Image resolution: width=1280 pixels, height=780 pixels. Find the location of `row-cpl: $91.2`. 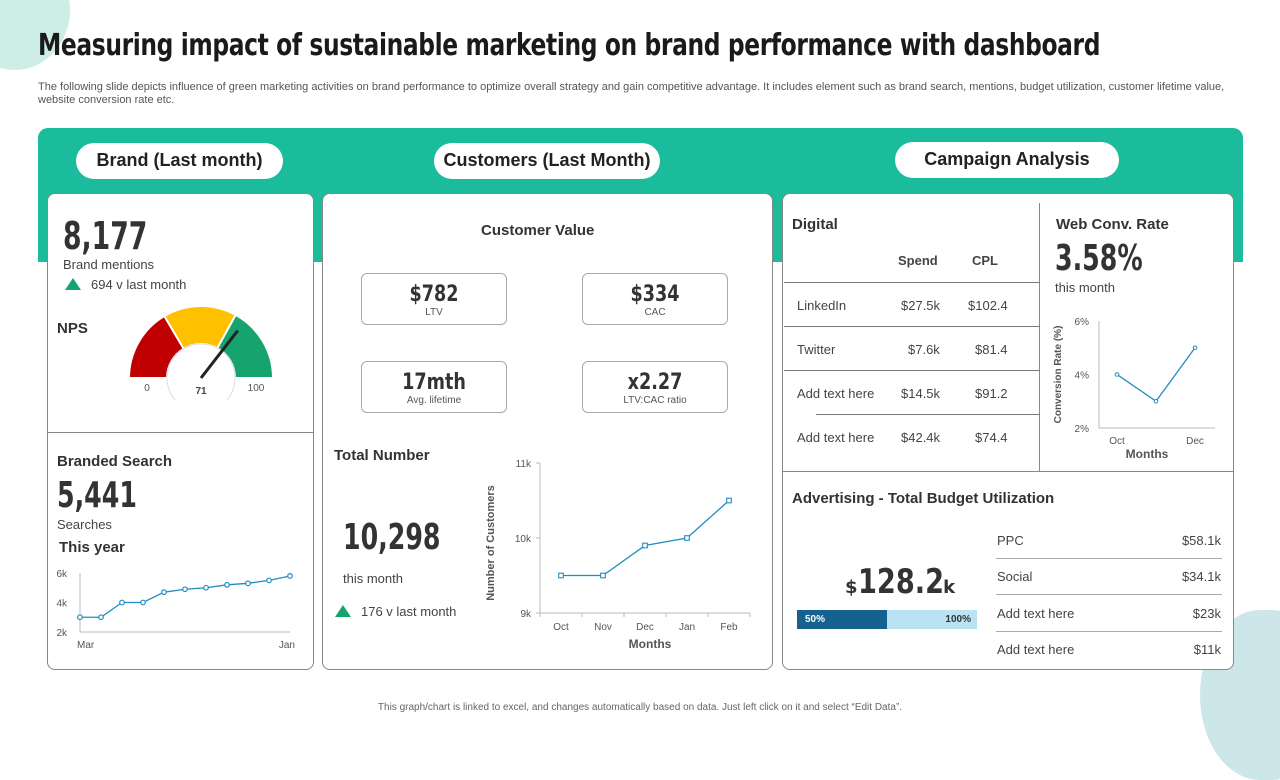

row-cpl: $91.2 is located at coordinates (991, 393).